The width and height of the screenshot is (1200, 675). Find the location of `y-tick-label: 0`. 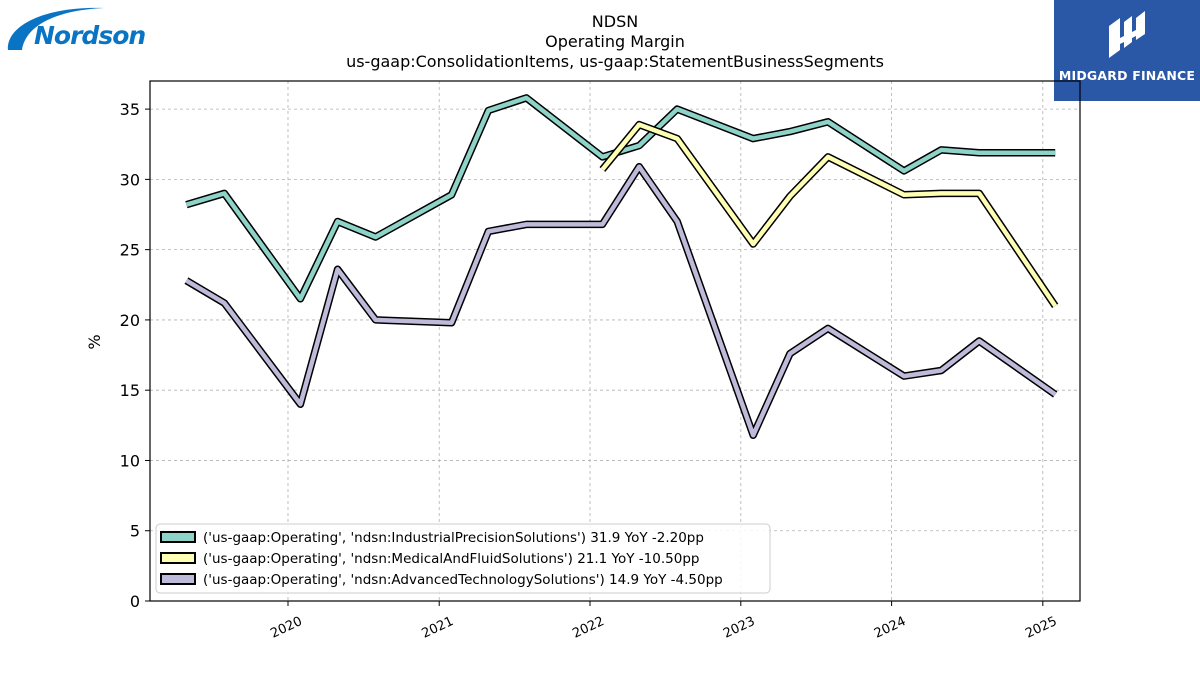

y-tick-label: 0 is located at coordinates (135, 601).